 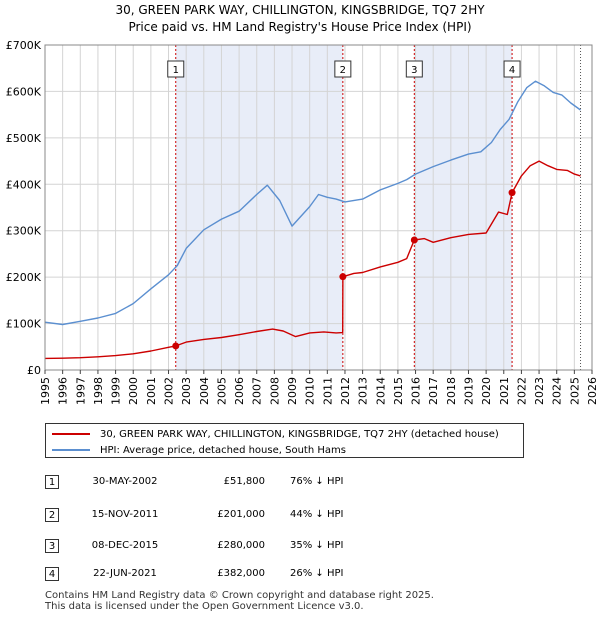 I want to click on x-tick-label: 2016, so click(x=416, y=391).